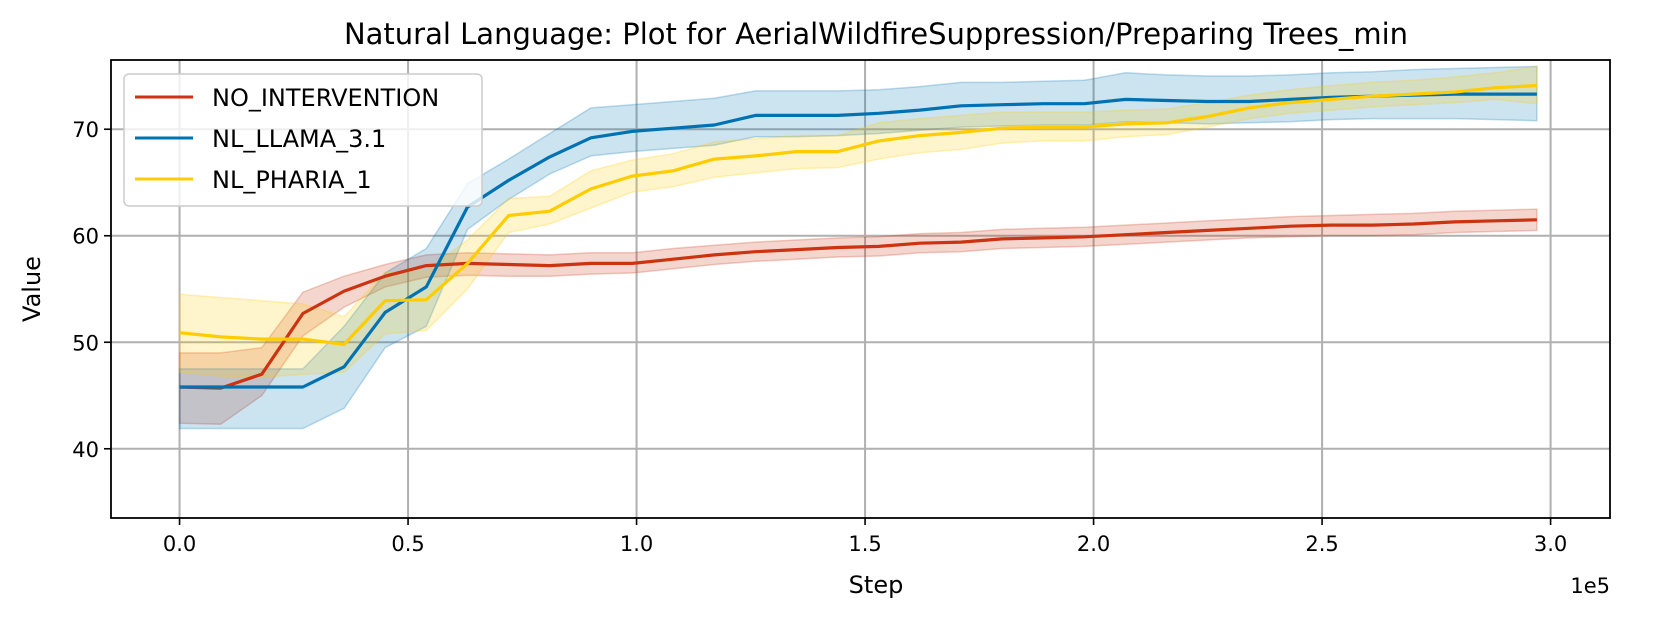 This screenshot has width=1660, height=620. Describe the element at coordinates (1550, 544) in the screenshot. I see `x-tick-label: 3.0` at that location.